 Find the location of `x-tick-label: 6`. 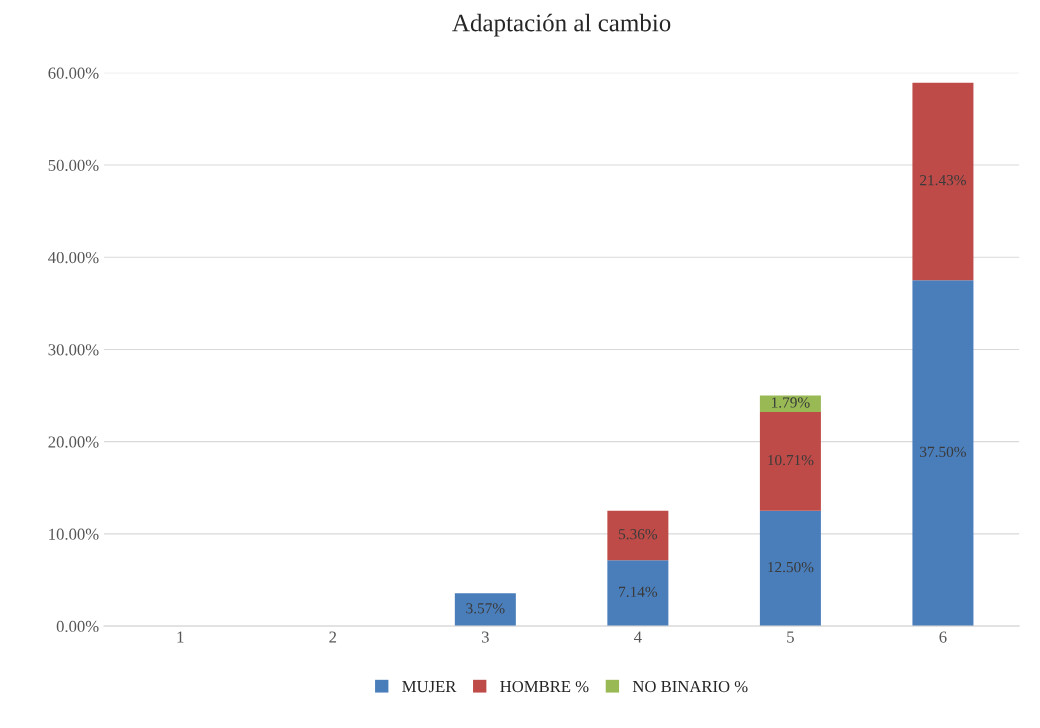

x-tick-label: 6 is located at coordinates (943, 637).